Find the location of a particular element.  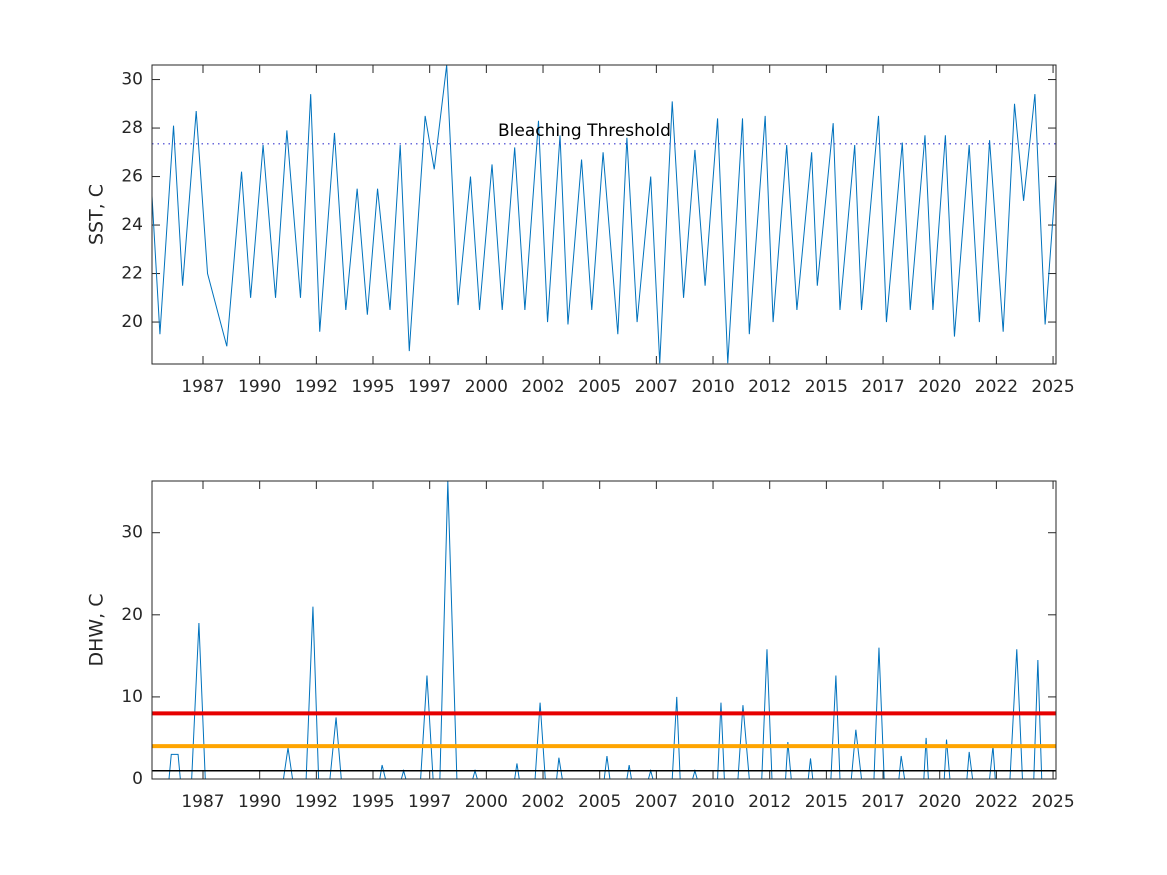

y-axis-label: SST, C is located at coordinates (97, 214).